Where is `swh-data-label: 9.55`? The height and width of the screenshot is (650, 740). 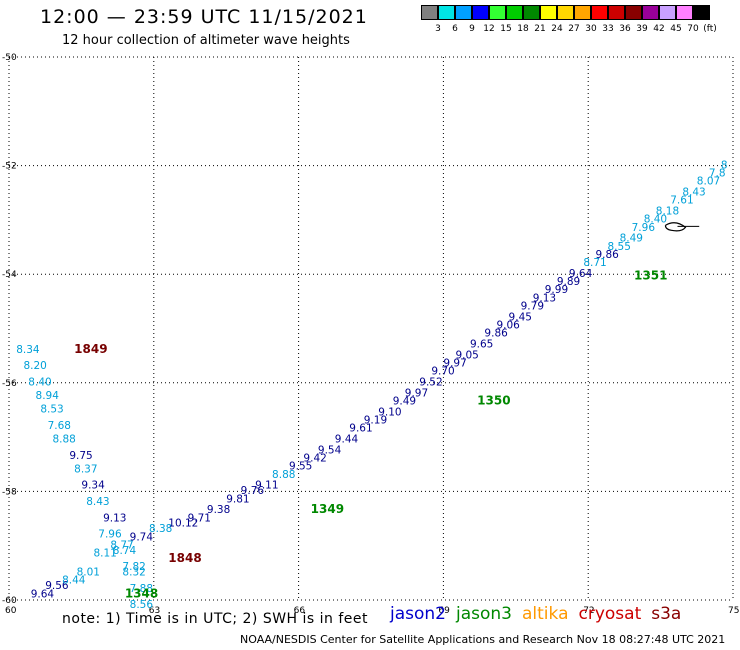
swh-data-label: 9.55 is located at coordinates (300, 467).